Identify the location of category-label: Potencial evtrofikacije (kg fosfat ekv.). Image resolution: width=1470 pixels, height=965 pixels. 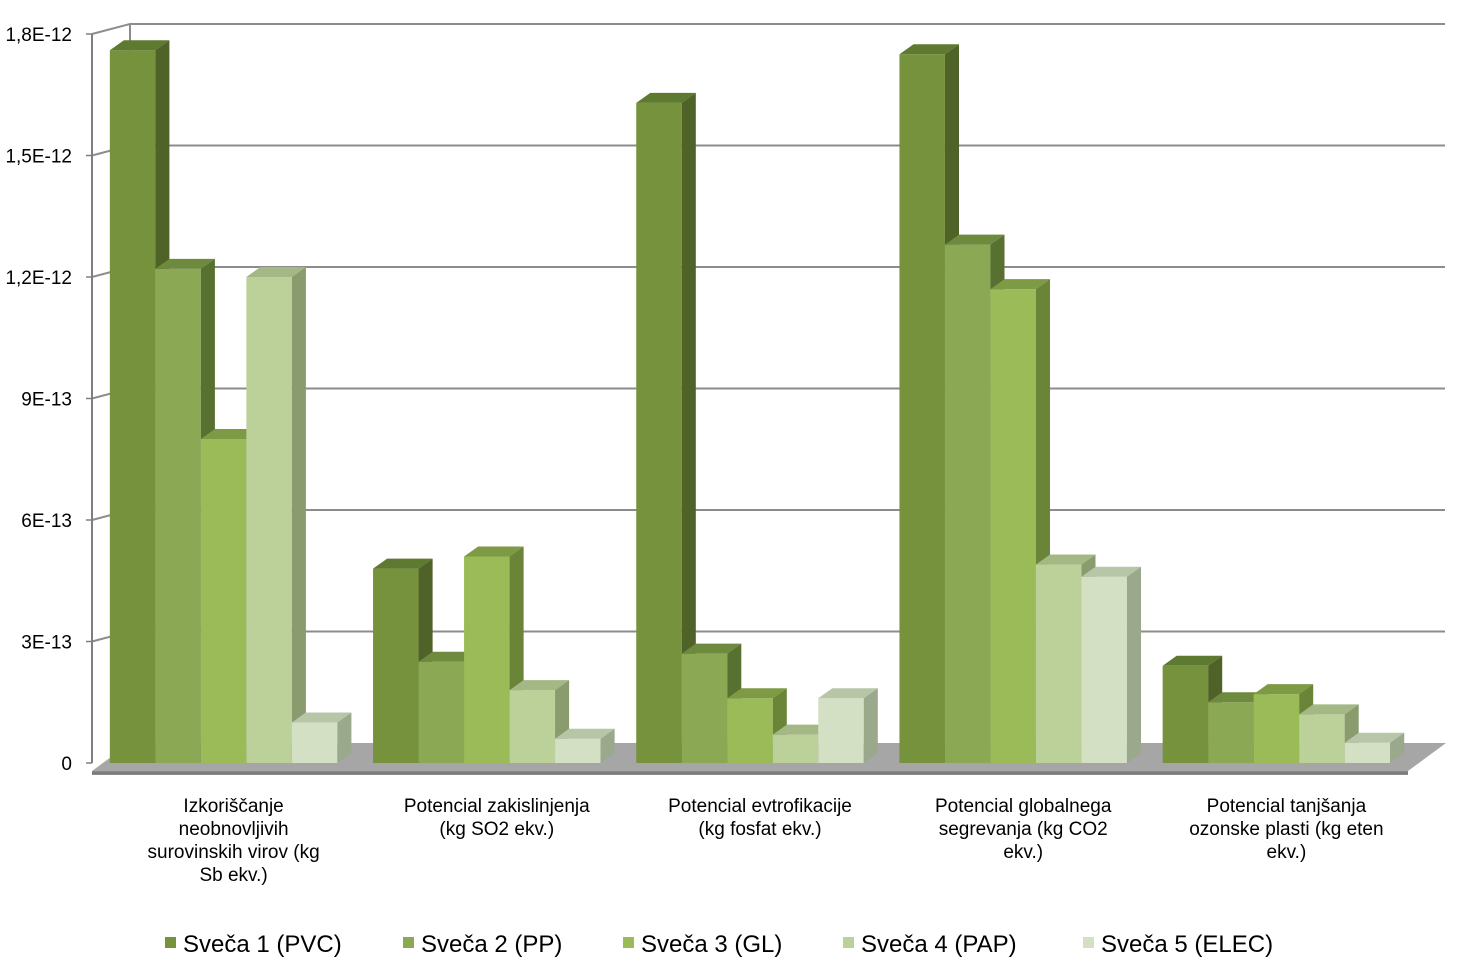
(760, 818).